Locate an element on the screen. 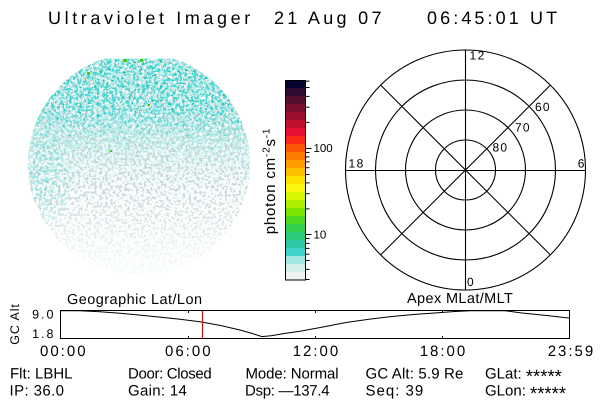 This screenshot has width=600, height=405. svg-text: 18 is located at coordinates (357, 164).